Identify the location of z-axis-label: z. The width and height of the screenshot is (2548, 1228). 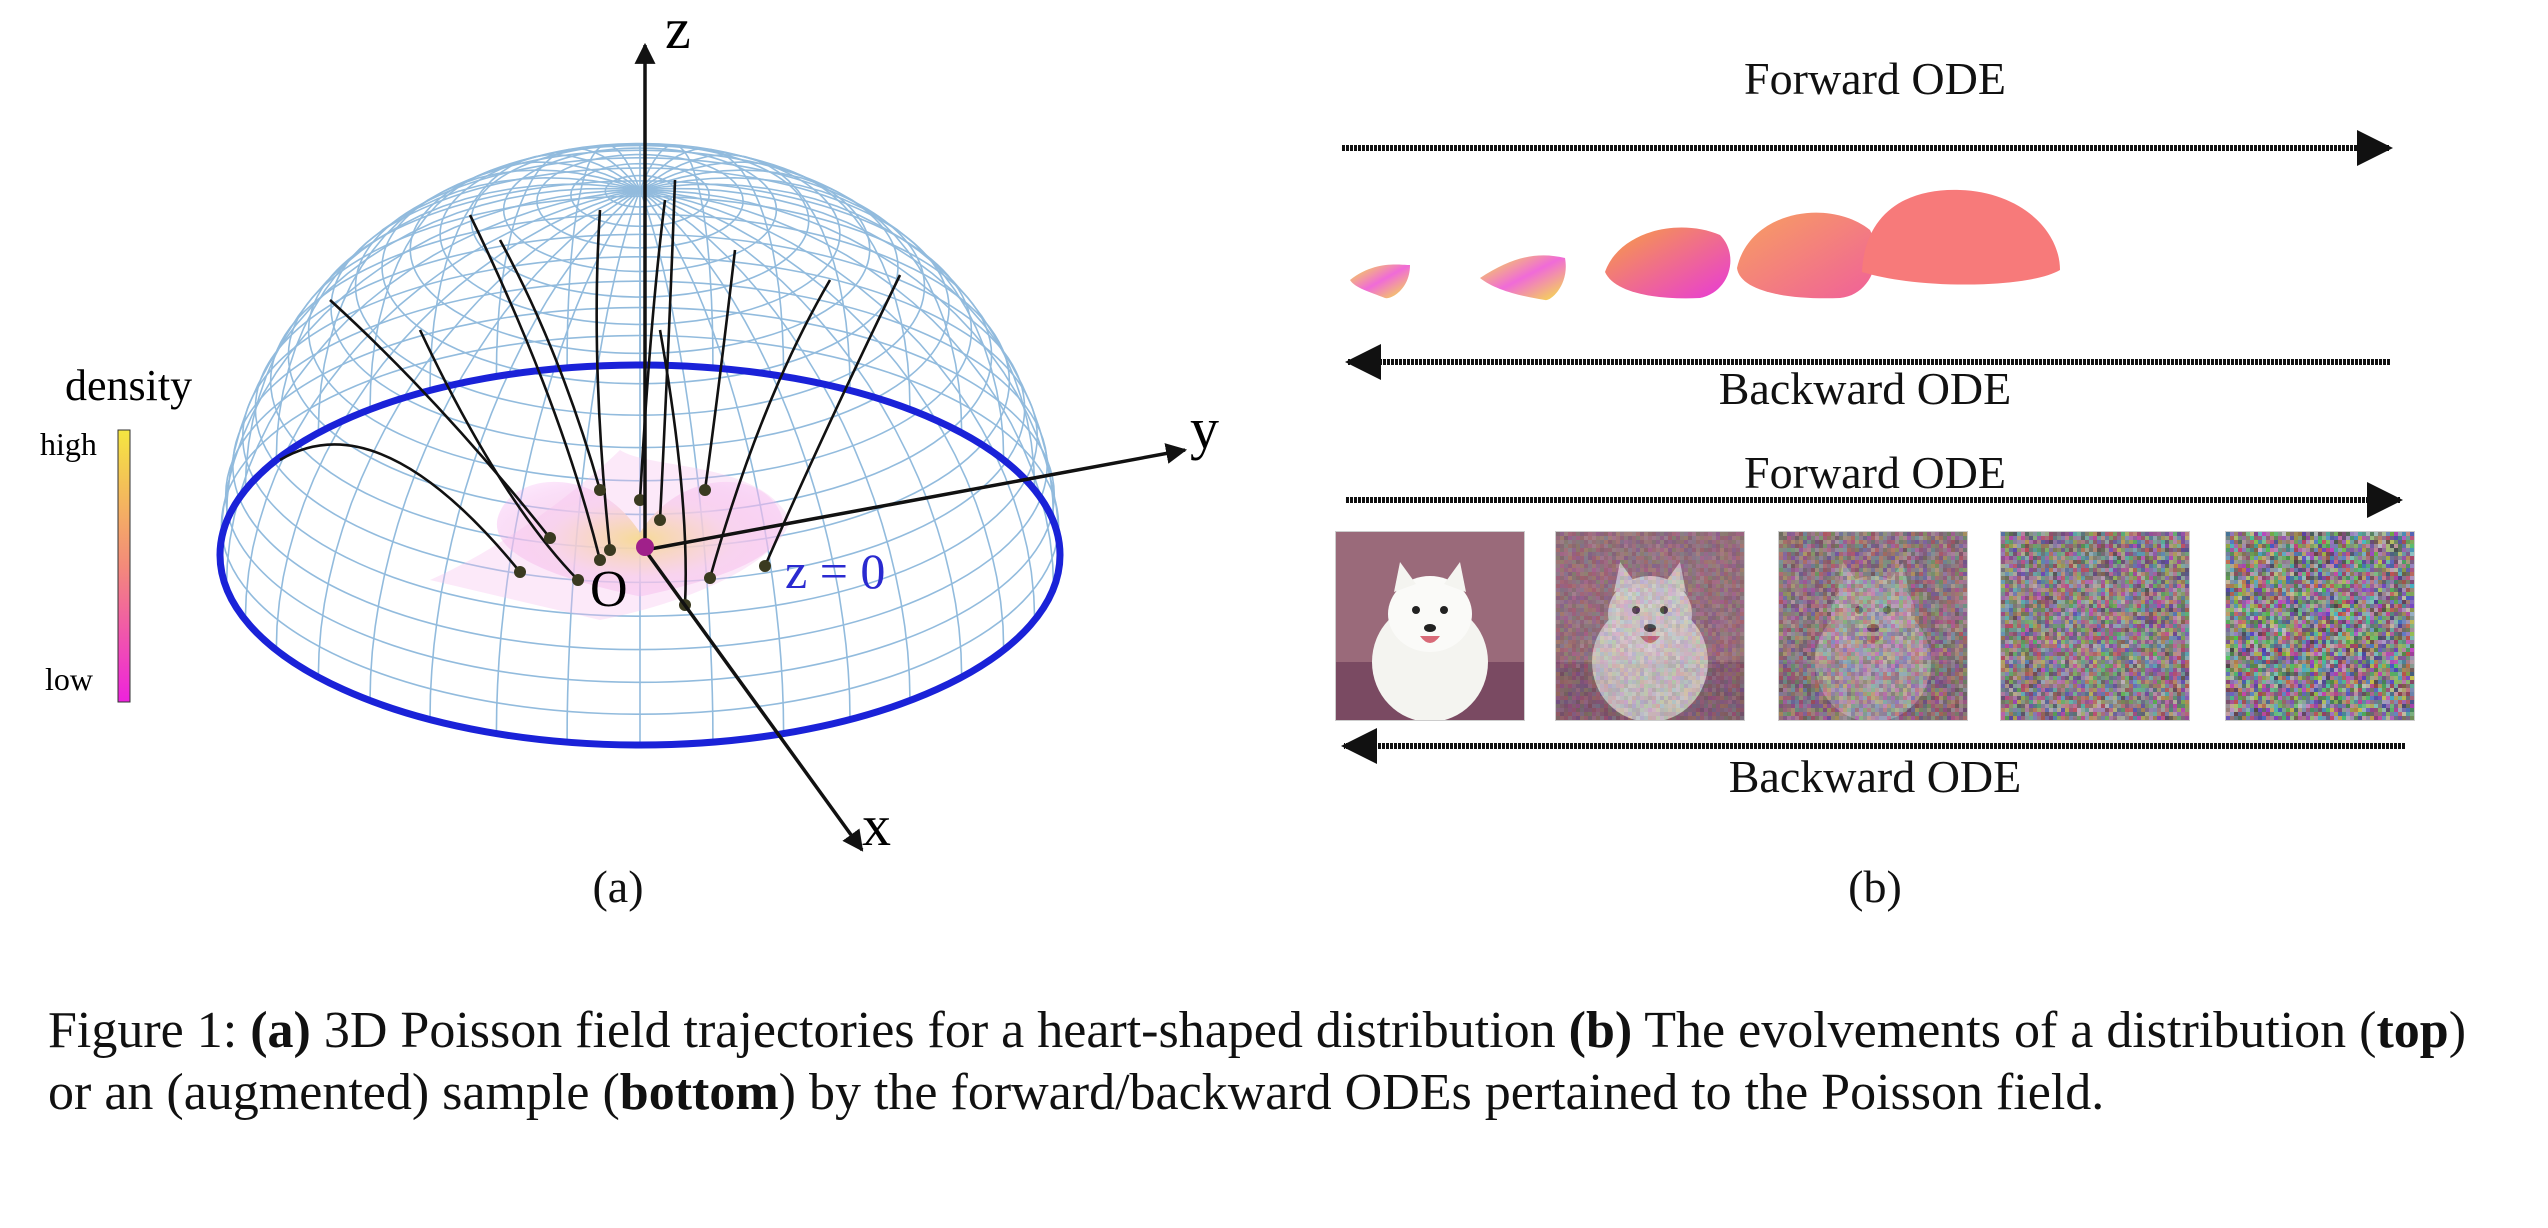
(678, 30).